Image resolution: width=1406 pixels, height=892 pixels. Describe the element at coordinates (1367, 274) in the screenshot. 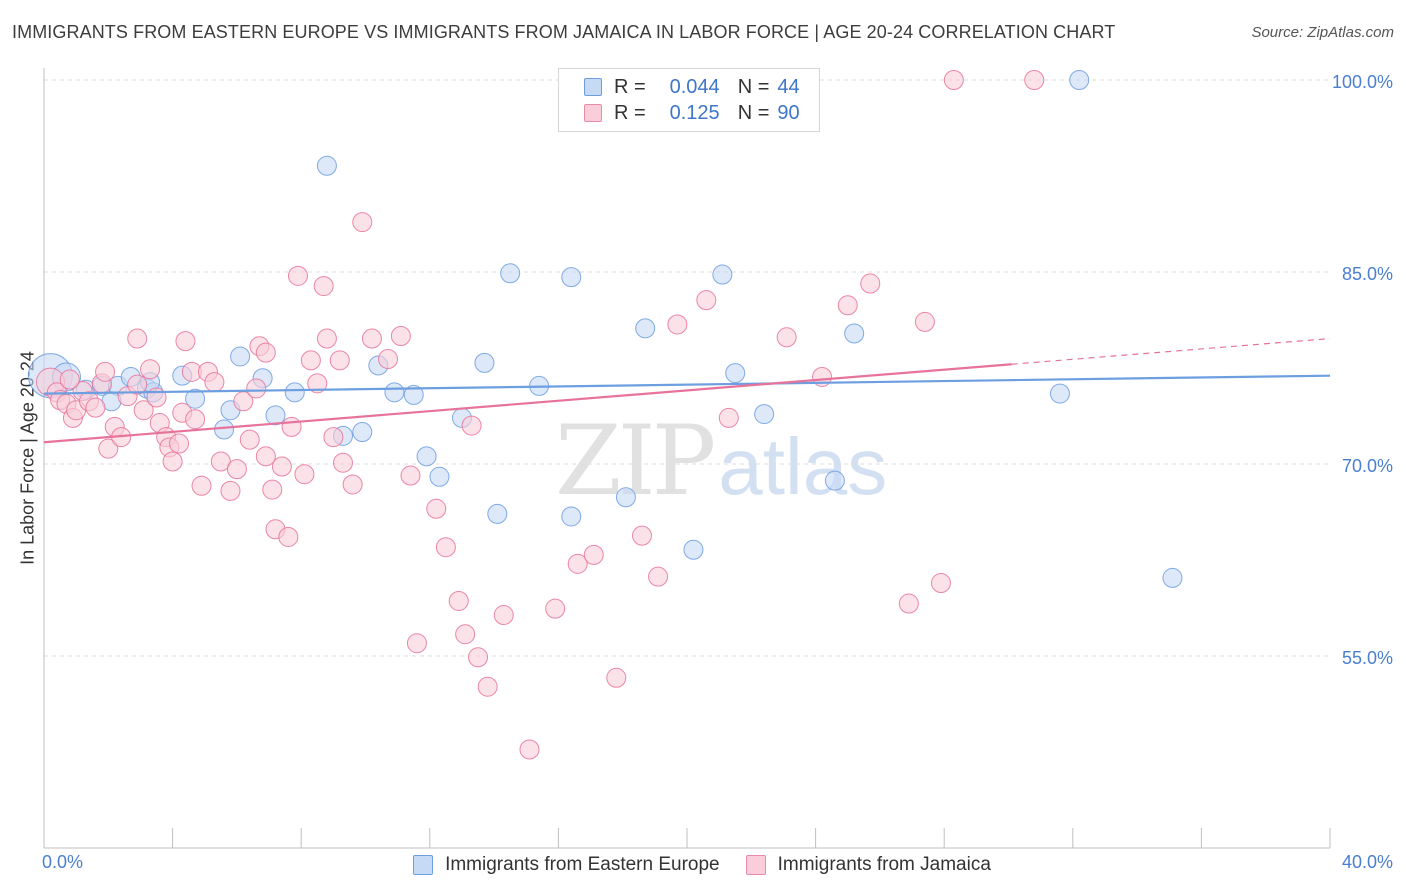

I see `y-tick-label: 85.0%` at that location.